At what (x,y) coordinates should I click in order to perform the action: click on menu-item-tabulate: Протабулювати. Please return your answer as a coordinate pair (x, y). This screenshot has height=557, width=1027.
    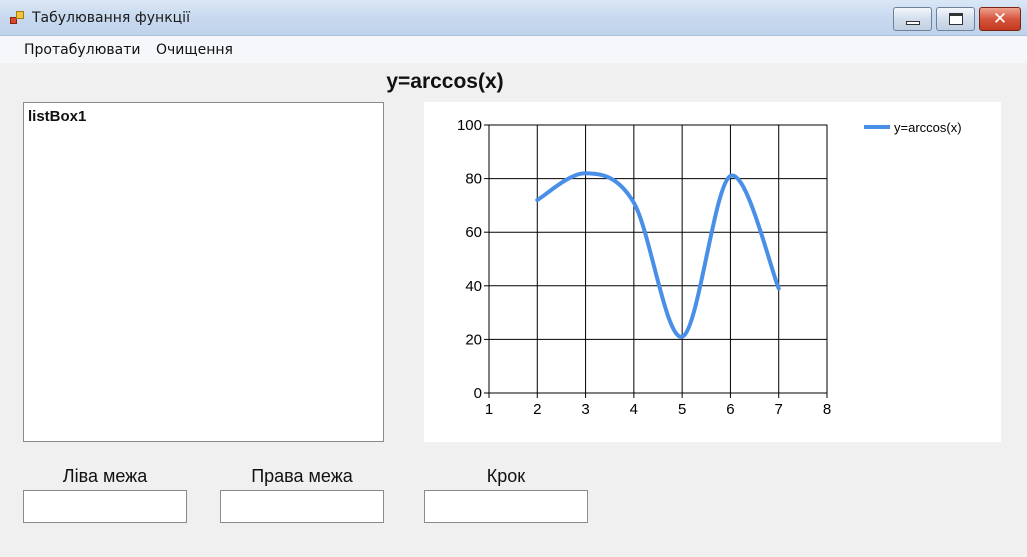
    Looking at the image, I should click on (82, 50).